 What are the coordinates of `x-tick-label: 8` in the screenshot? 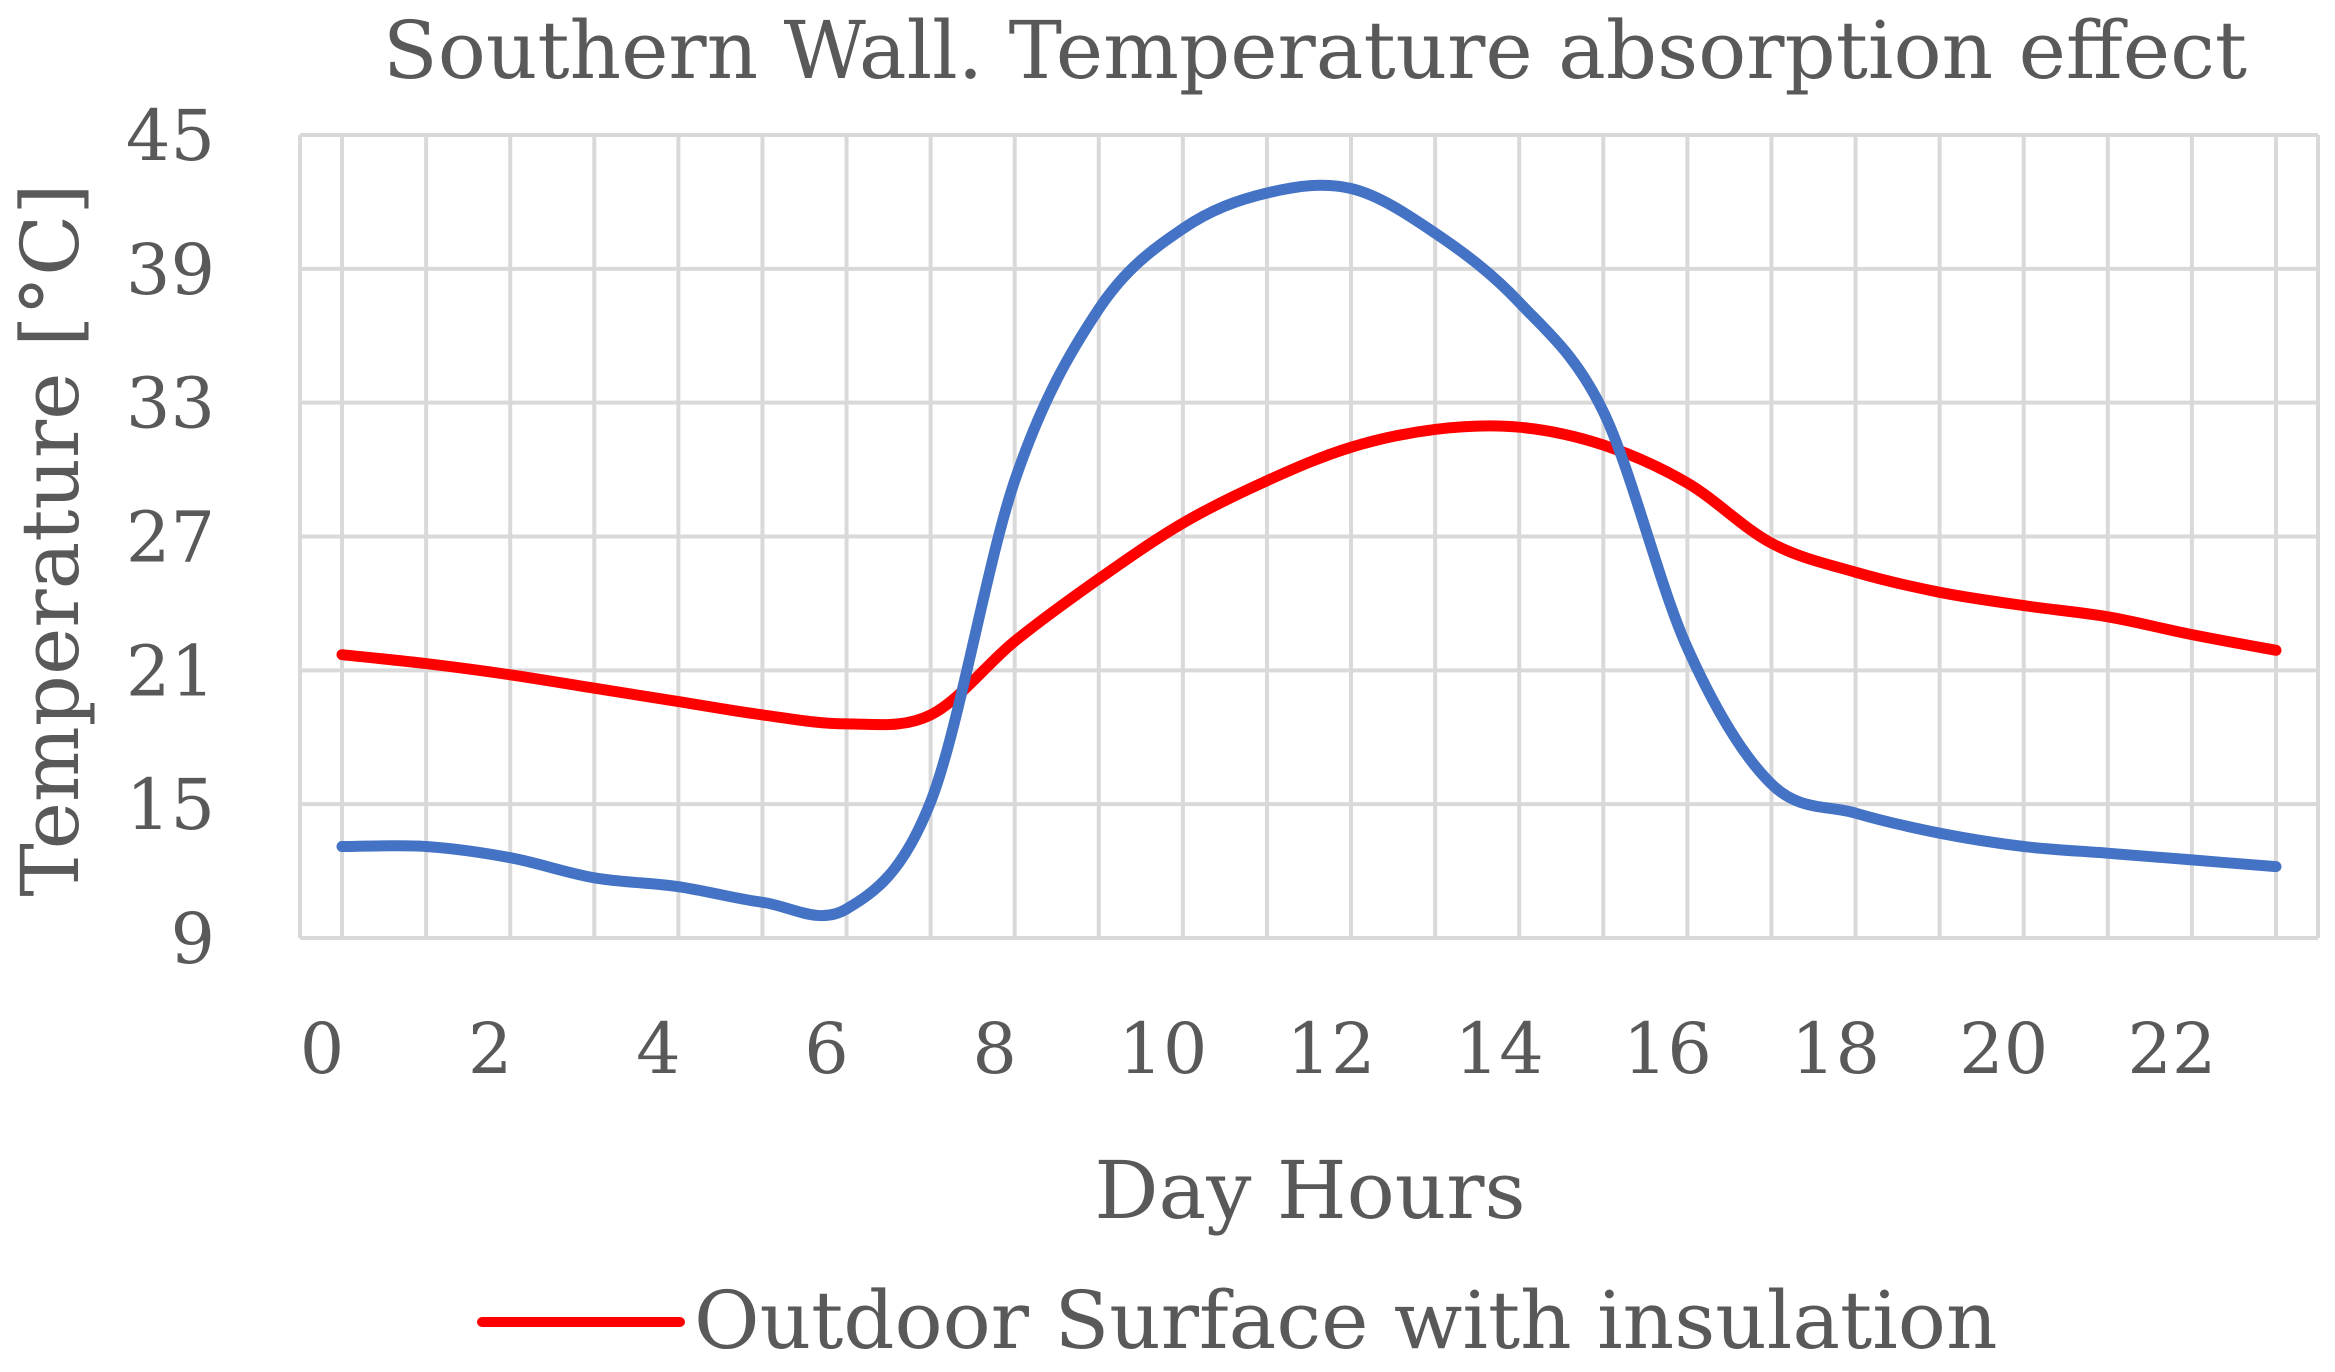 It's located at (994, 1049).